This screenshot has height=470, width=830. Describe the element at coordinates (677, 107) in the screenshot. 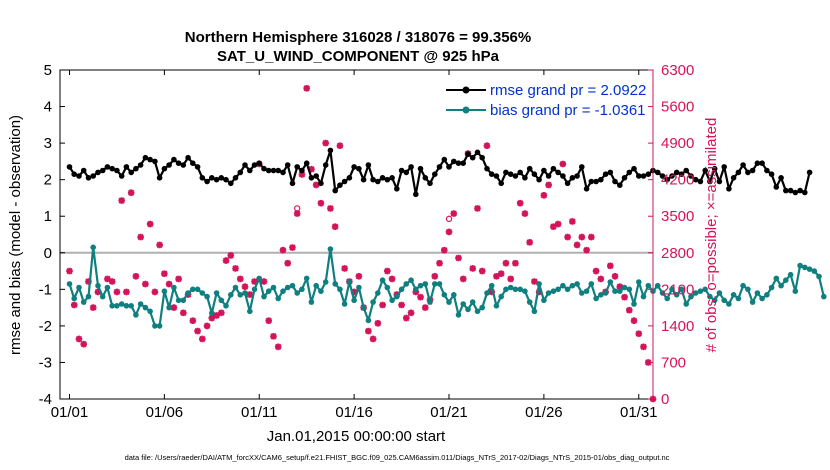

I see `y2-tick-label: 5600` at that location.